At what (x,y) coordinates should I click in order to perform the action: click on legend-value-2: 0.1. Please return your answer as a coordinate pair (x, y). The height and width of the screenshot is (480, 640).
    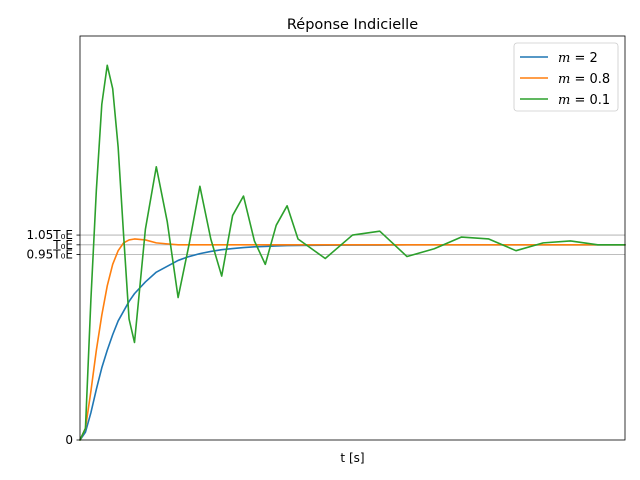
    Looking at the image, I should click on (600, 100).